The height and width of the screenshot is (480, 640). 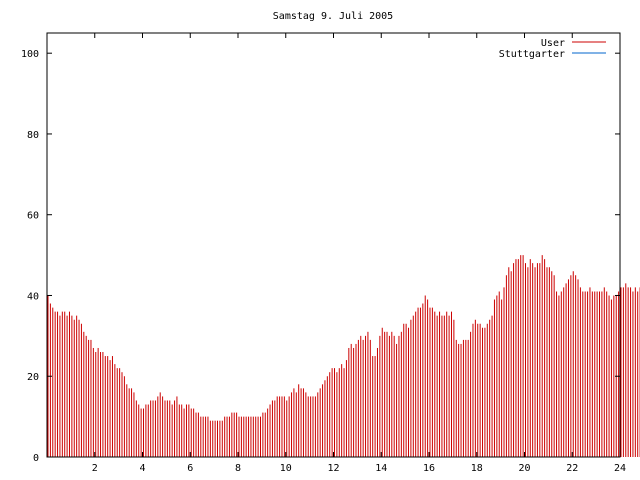 I want to click on x-tick-label: 12, so click(x=333, y=468).